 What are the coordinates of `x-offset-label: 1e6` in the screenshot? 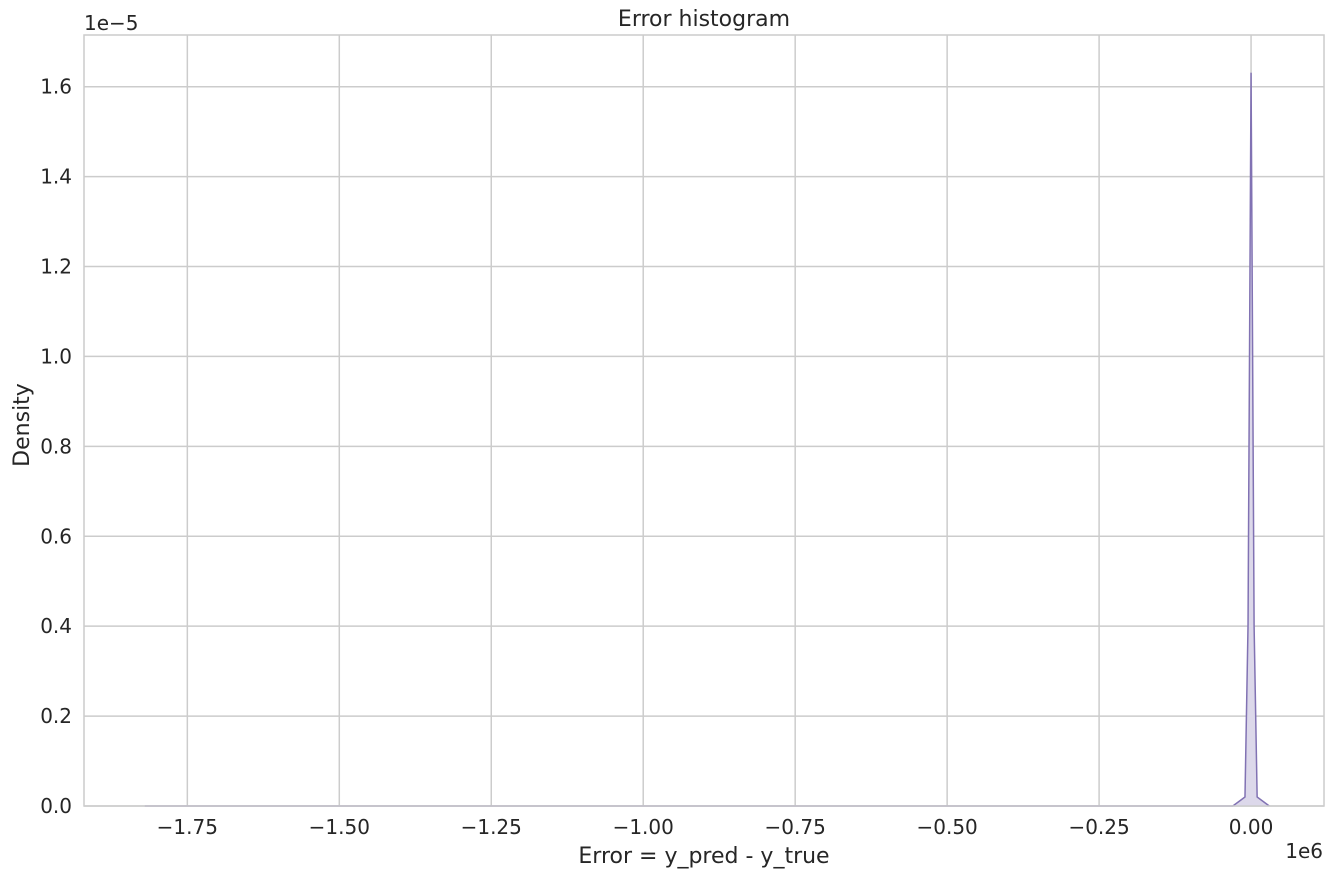 It's located at (1304, 851).